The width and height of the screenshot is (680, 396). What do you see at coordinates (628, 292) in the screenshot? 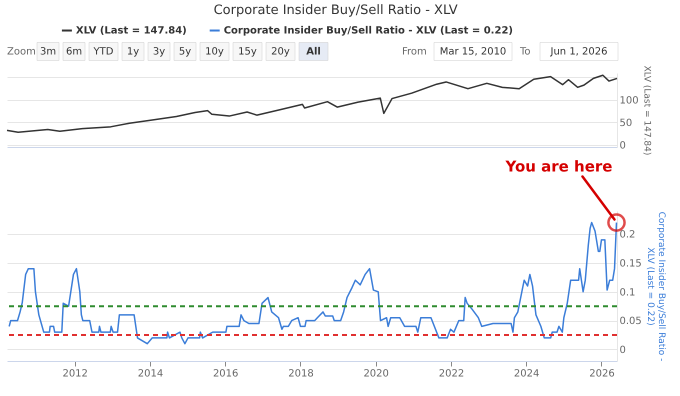
I see `y-tick-label: 0.1` at bounding box center [628, 292].